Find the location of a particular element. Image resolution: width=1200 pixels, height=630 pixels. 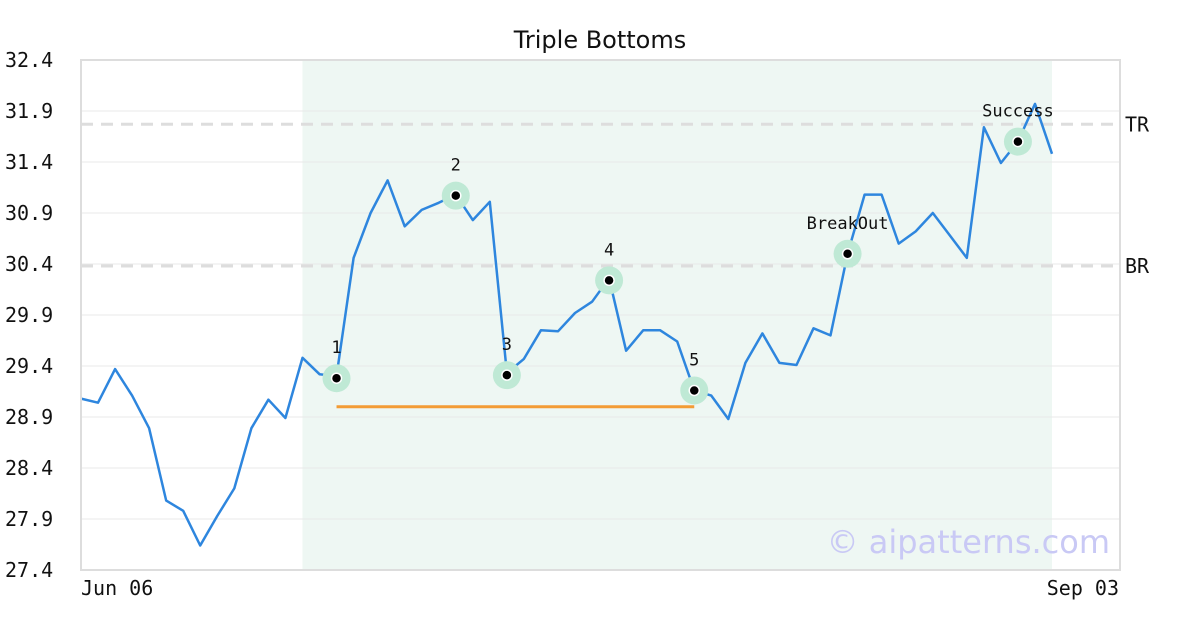

y-tick-label: 29.4 is located at coordinates (29, 366).